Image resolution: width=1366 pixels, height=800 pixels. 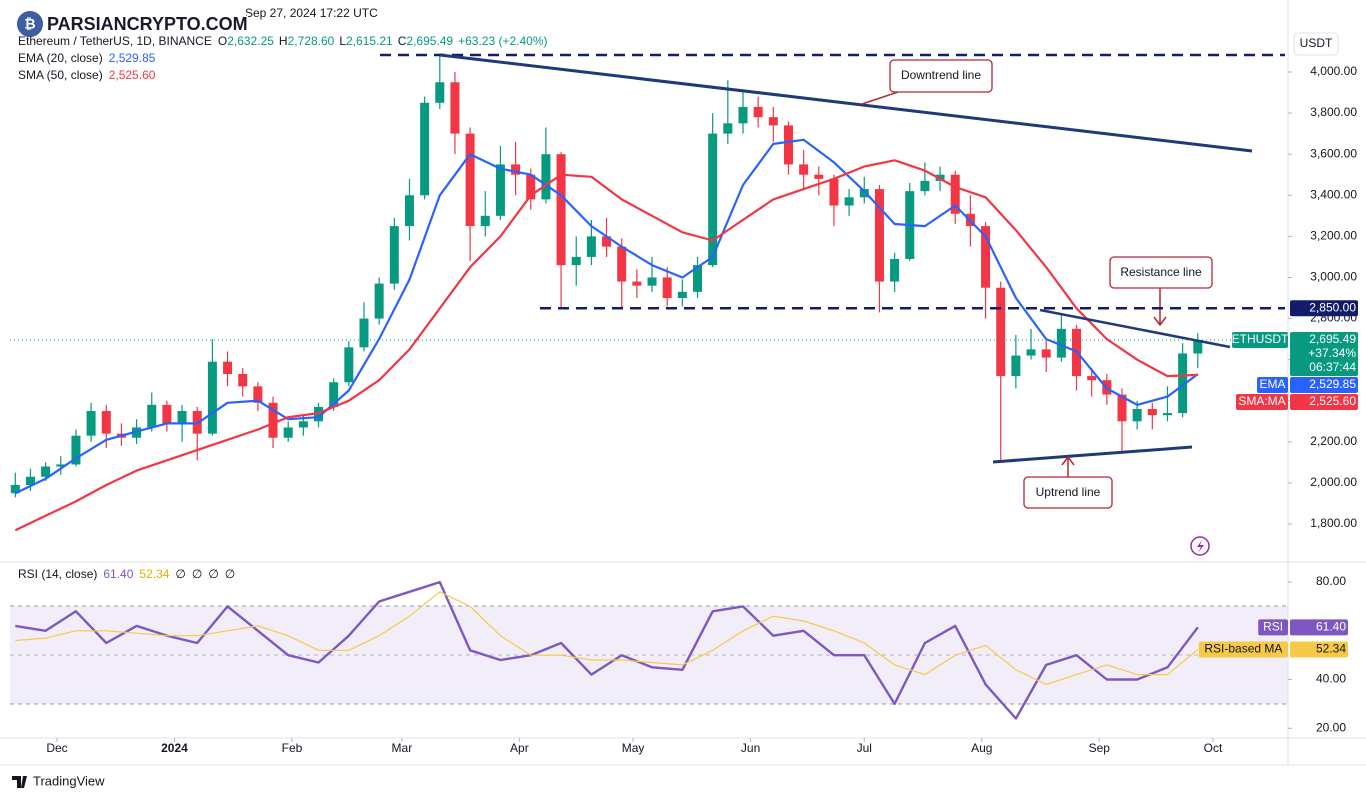 I want to click on alert-icon-bolt, so click(x=1200, y=546).